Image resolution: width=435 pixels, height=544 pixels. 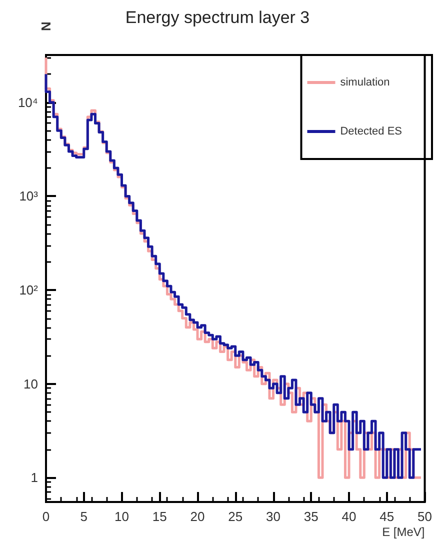 What do you see at coordinates (46, 516) in the screenshot?
I see `x-tick-label: 0` at bounding box center [46, 516].